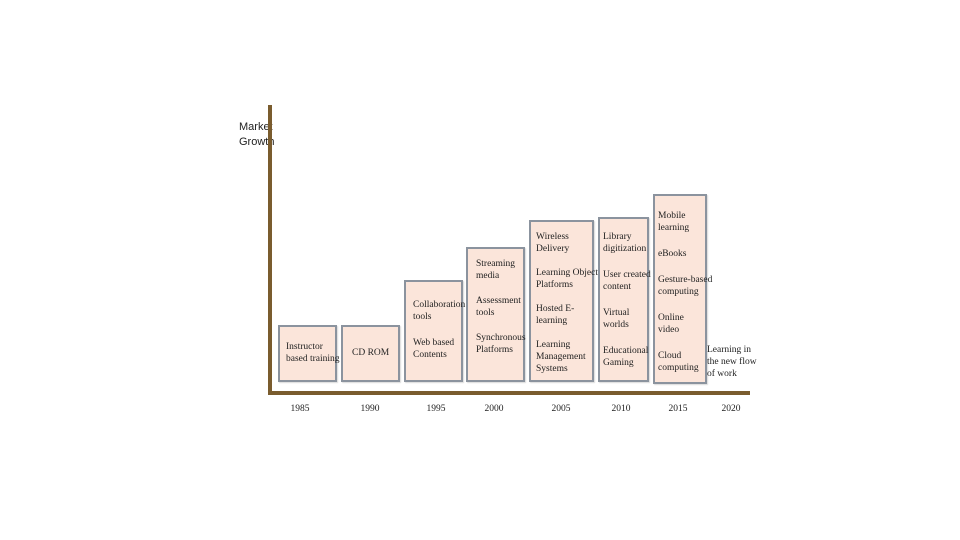 The width and height of the screenshot is (960, 540). I want to click on technology-item-line: Systems, so click(552, 369).